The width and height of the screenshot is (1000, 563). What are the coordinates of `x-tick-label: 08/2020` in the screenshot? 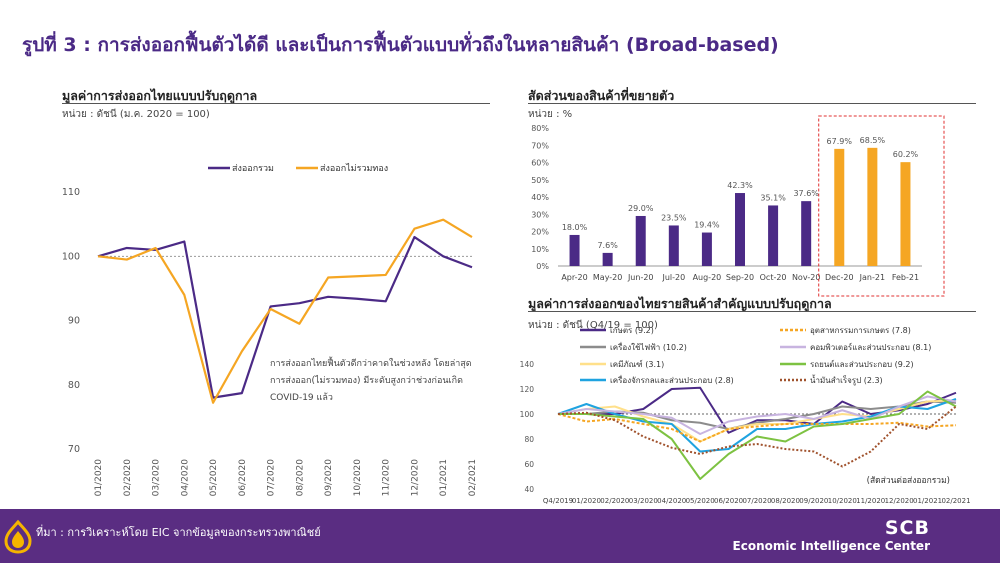 It's located at (300, 478).